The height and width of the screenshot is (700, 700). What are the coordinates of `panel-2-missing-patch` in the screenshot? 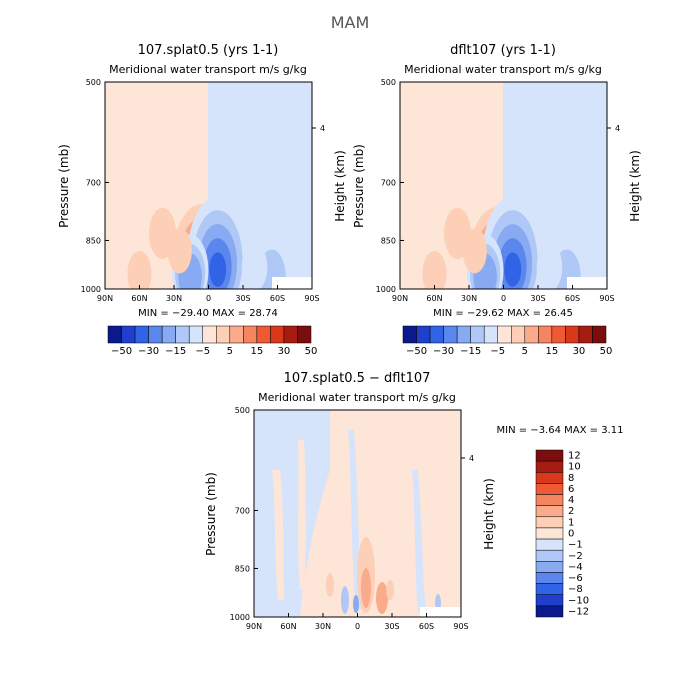 It's located at (587, 283).